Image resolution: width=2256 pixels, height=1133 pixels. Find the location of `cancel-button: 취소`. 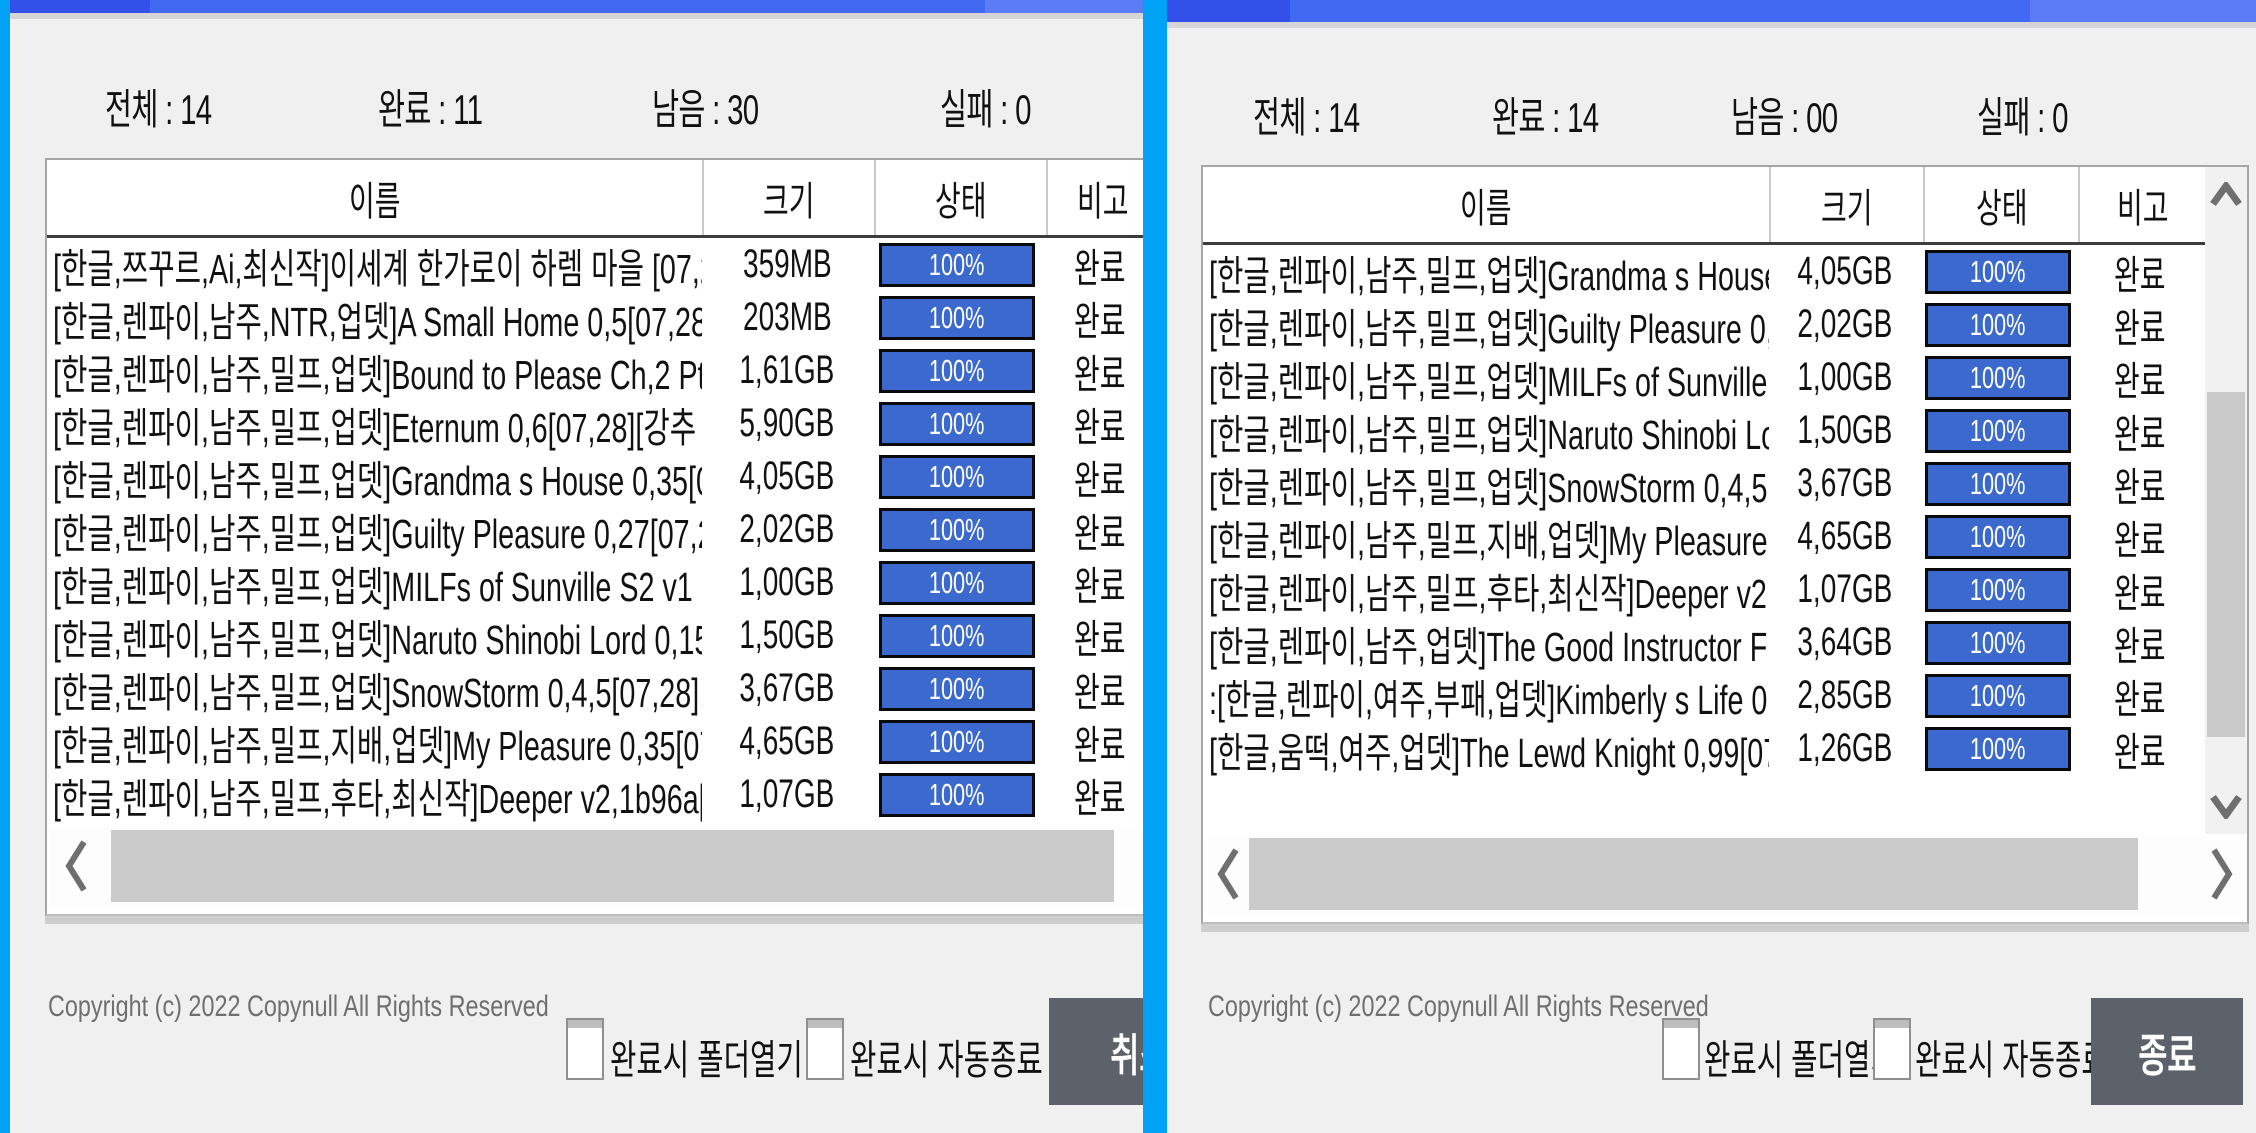

cancel-button: 취소 is located at coordinates (1096, 1051).